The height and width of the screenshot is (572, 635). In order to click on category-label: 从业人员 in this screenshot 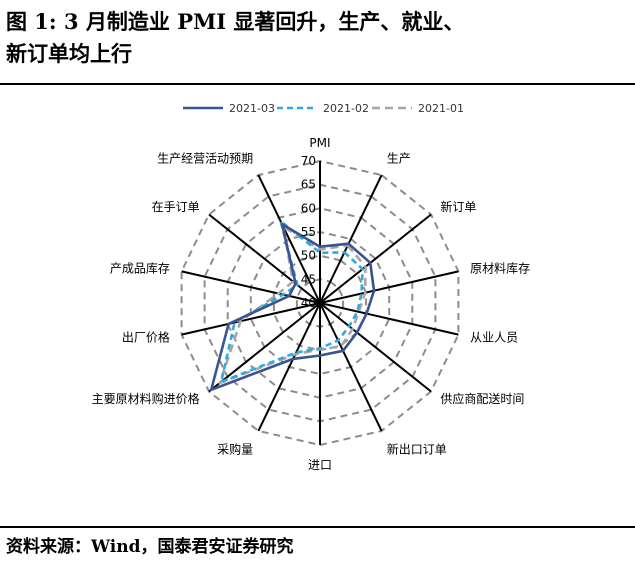, I will do `click(494, 337)`.